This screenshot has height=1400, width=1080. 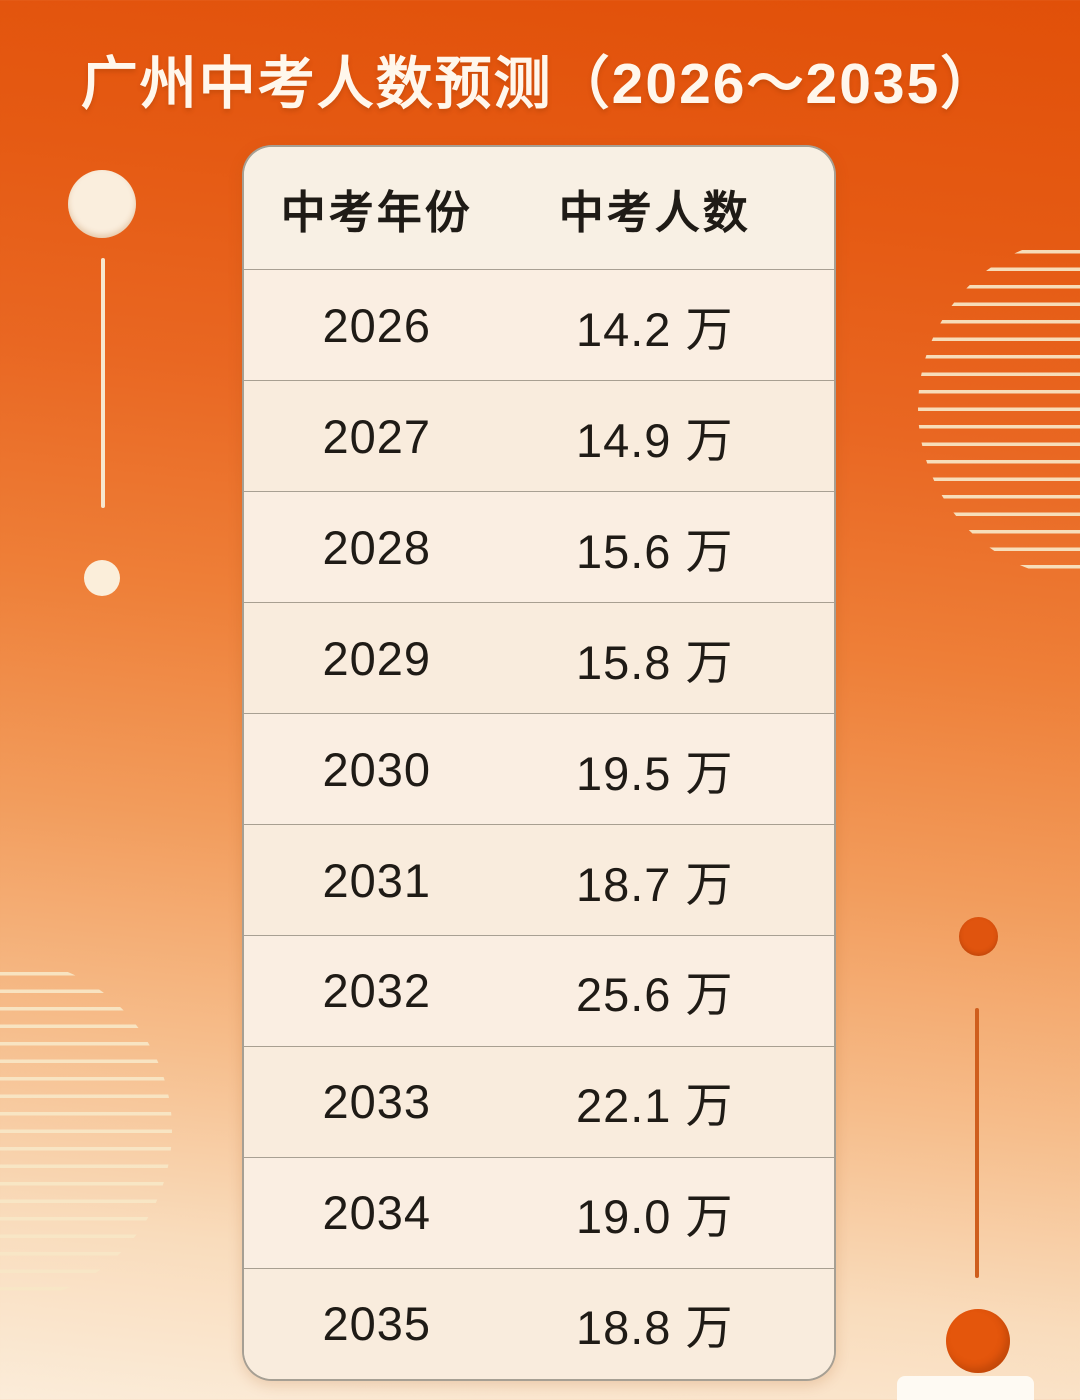 What do you see at coordinates (376, 212) in the screenshot?
I see `header-exam-year: 中考年份` at bounding box center [376, 212].